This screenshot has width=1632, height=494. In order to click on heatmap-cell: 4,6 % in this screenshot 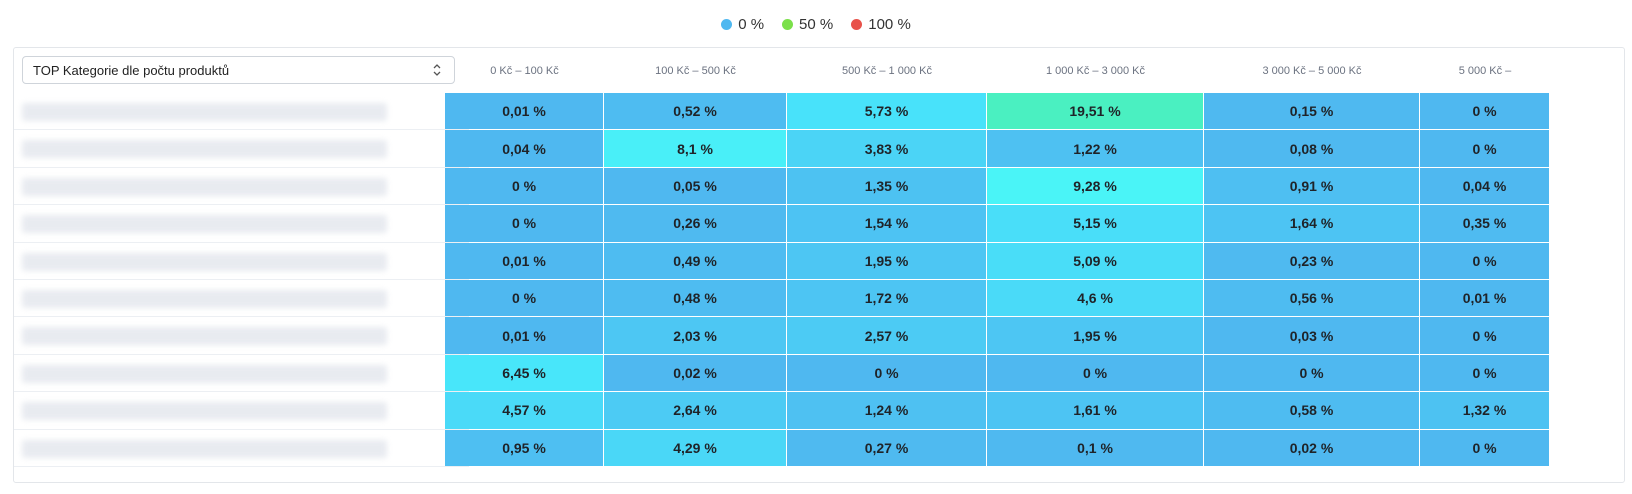, I will do `click(1095, 298)`.